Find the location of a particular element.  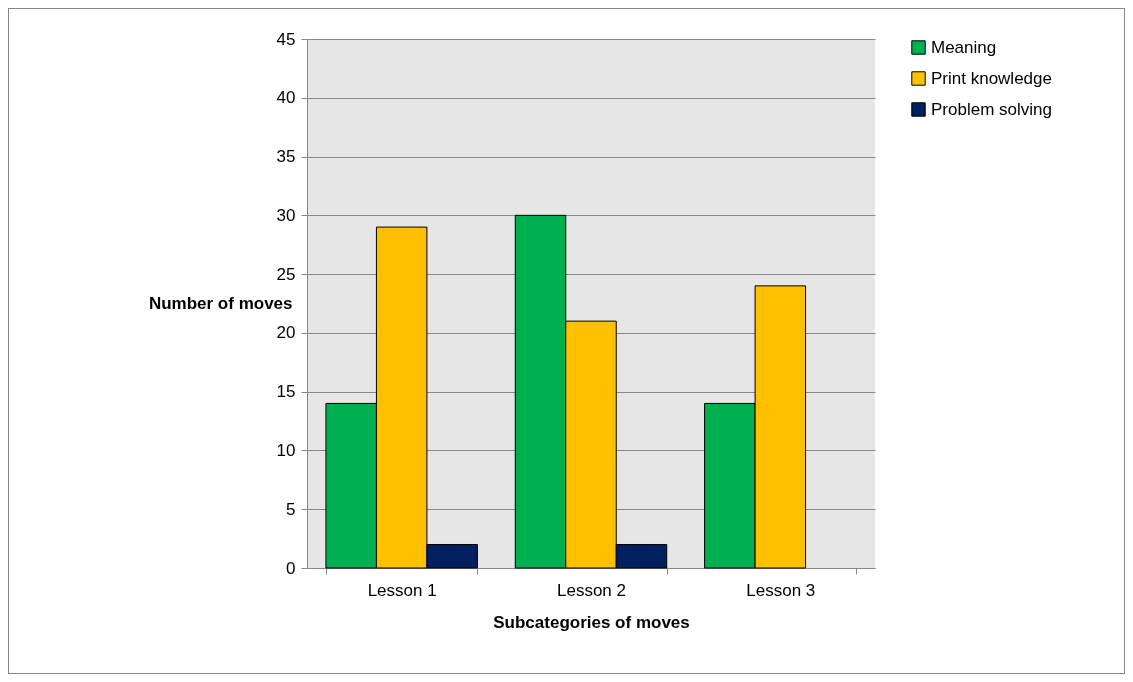

y-tick-label: 35 is located at coordinates (286, 157).